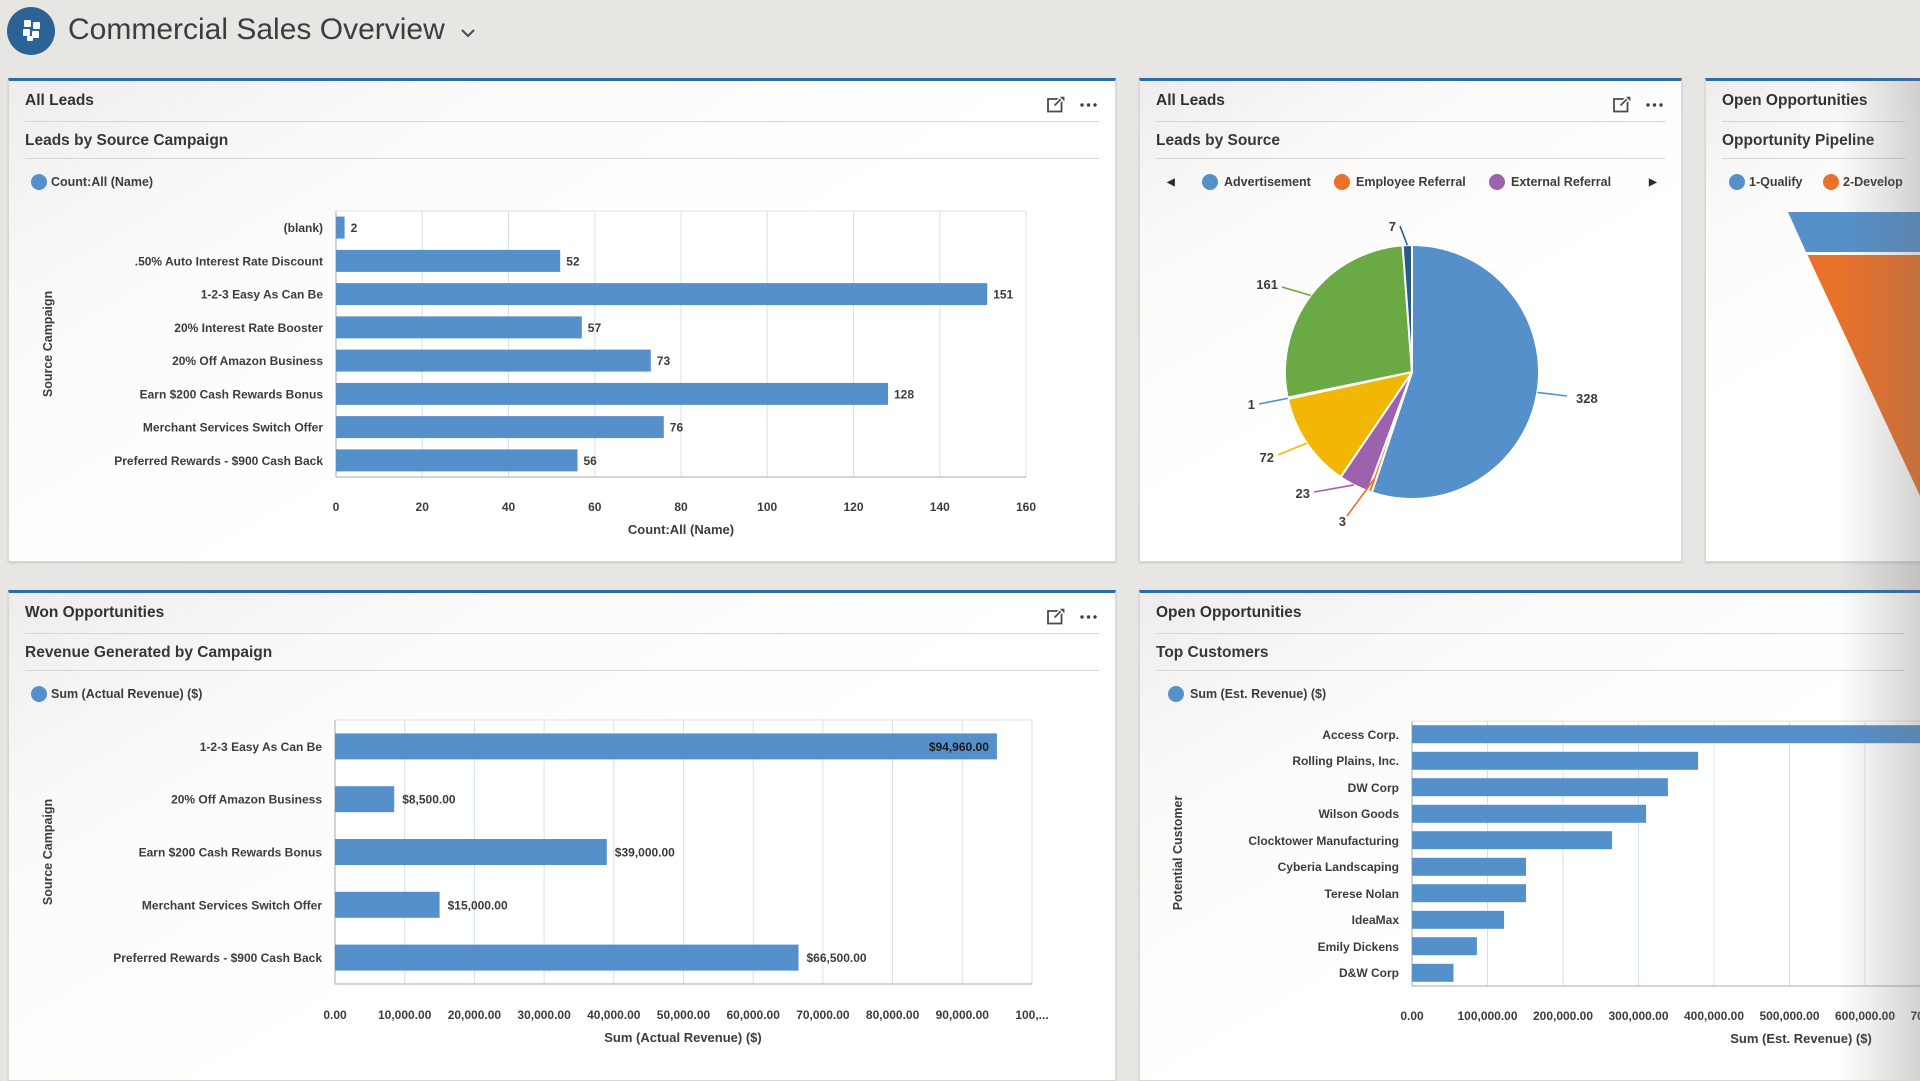  Describe the element at coordinates (823, 1015) in the screenshot. I see `svg-text: 70,000.00` at that location.